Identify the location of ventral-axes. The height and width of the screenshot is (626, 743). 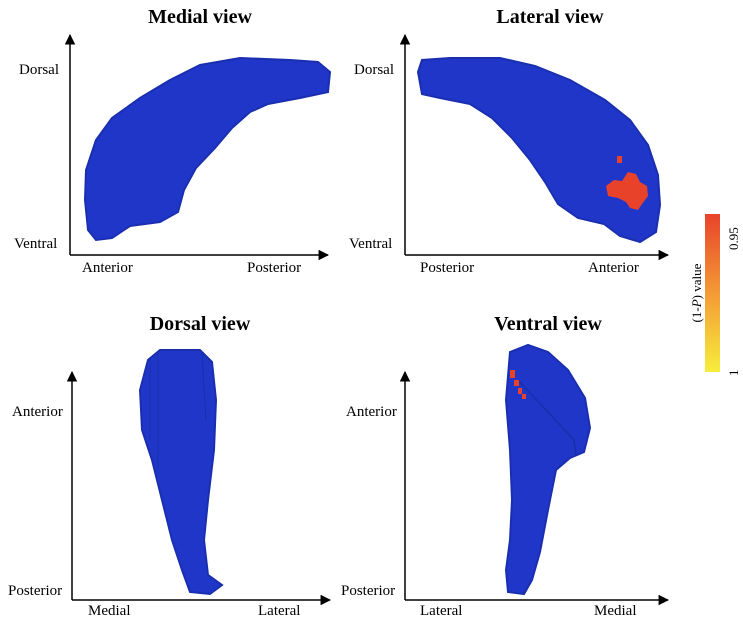
(534, 488).